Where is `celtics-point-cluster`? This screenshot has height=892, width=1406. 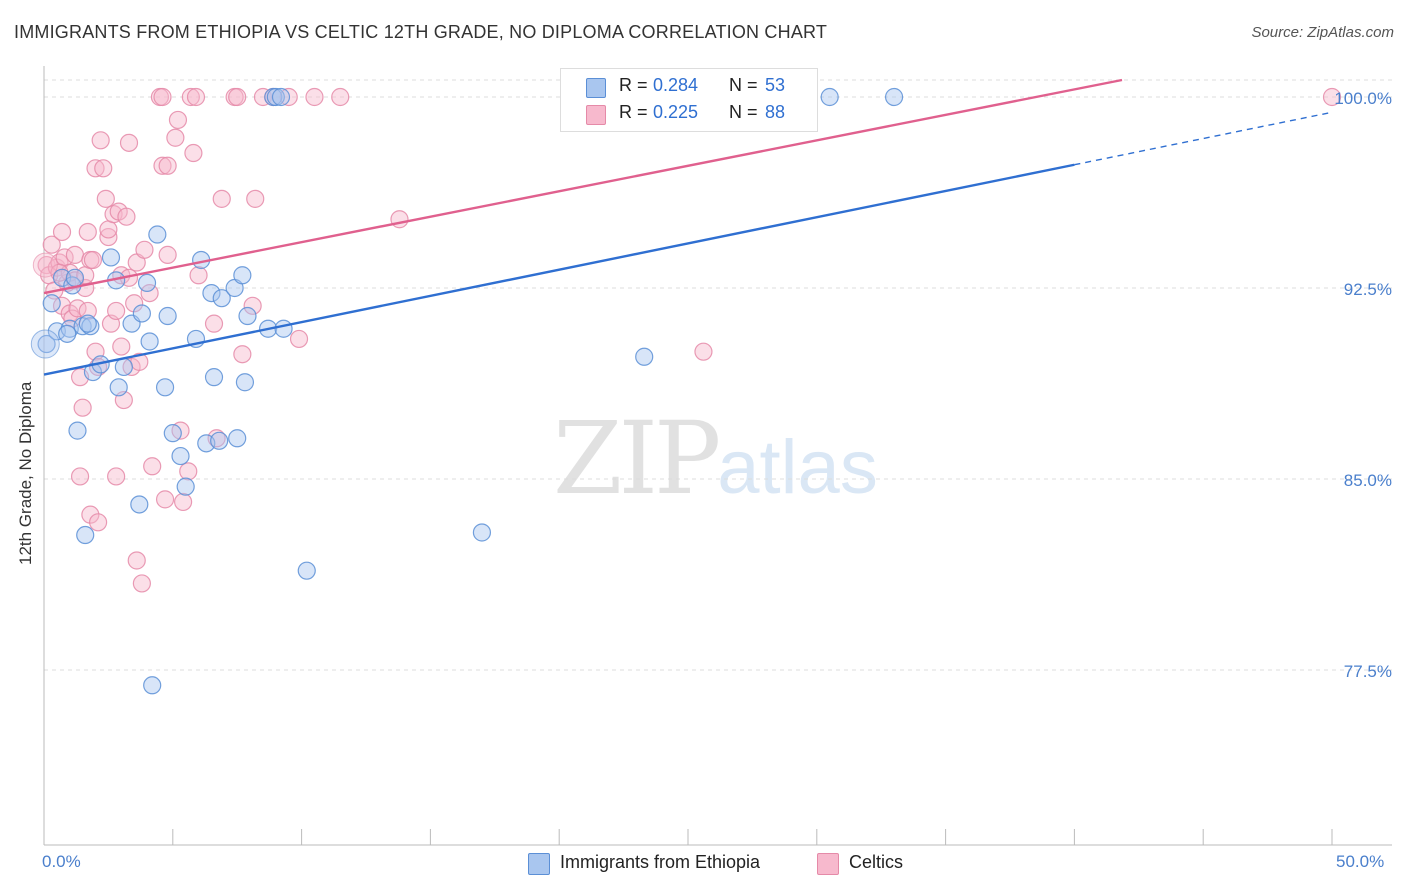 celtics-point-cluster is located at coordinates (45, 265).